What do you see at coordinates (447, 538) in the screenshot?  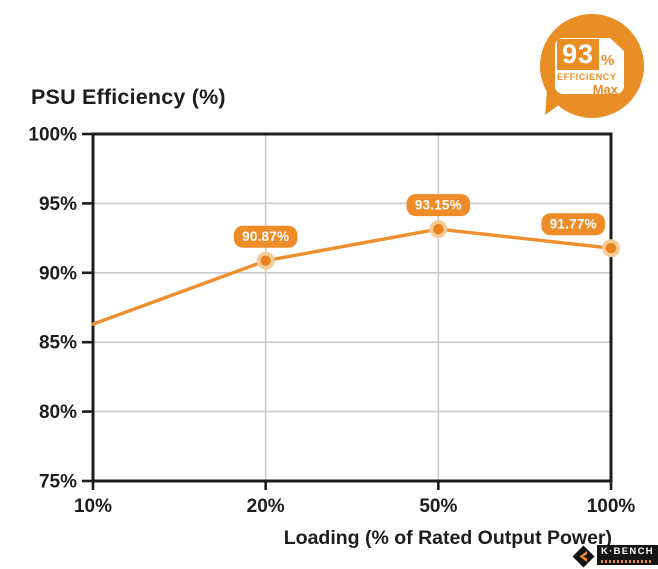 I see `x-axis-title: Loading (% of Rated Output Power)` at bounding box center [447, 538].